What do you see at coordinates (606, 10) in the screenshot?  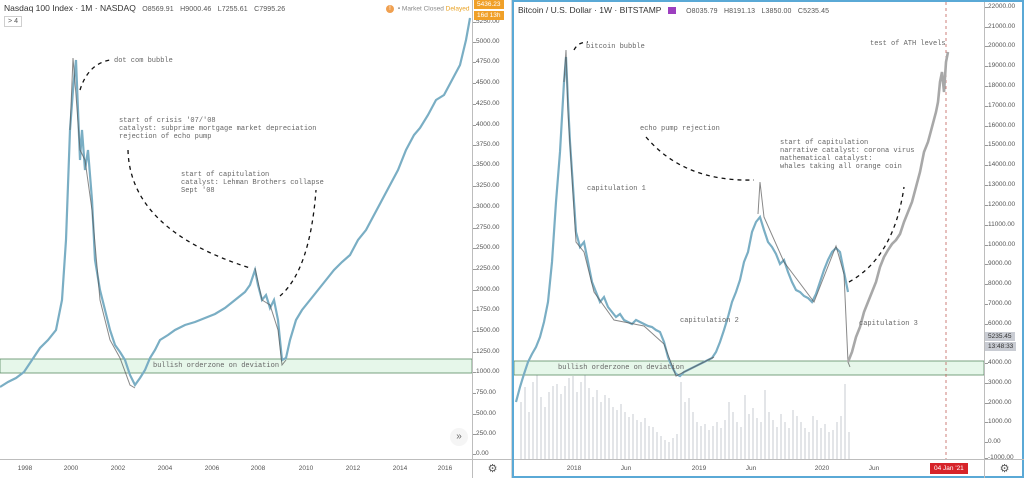 I see `interval: 1W` at bounding box center [606, 10].